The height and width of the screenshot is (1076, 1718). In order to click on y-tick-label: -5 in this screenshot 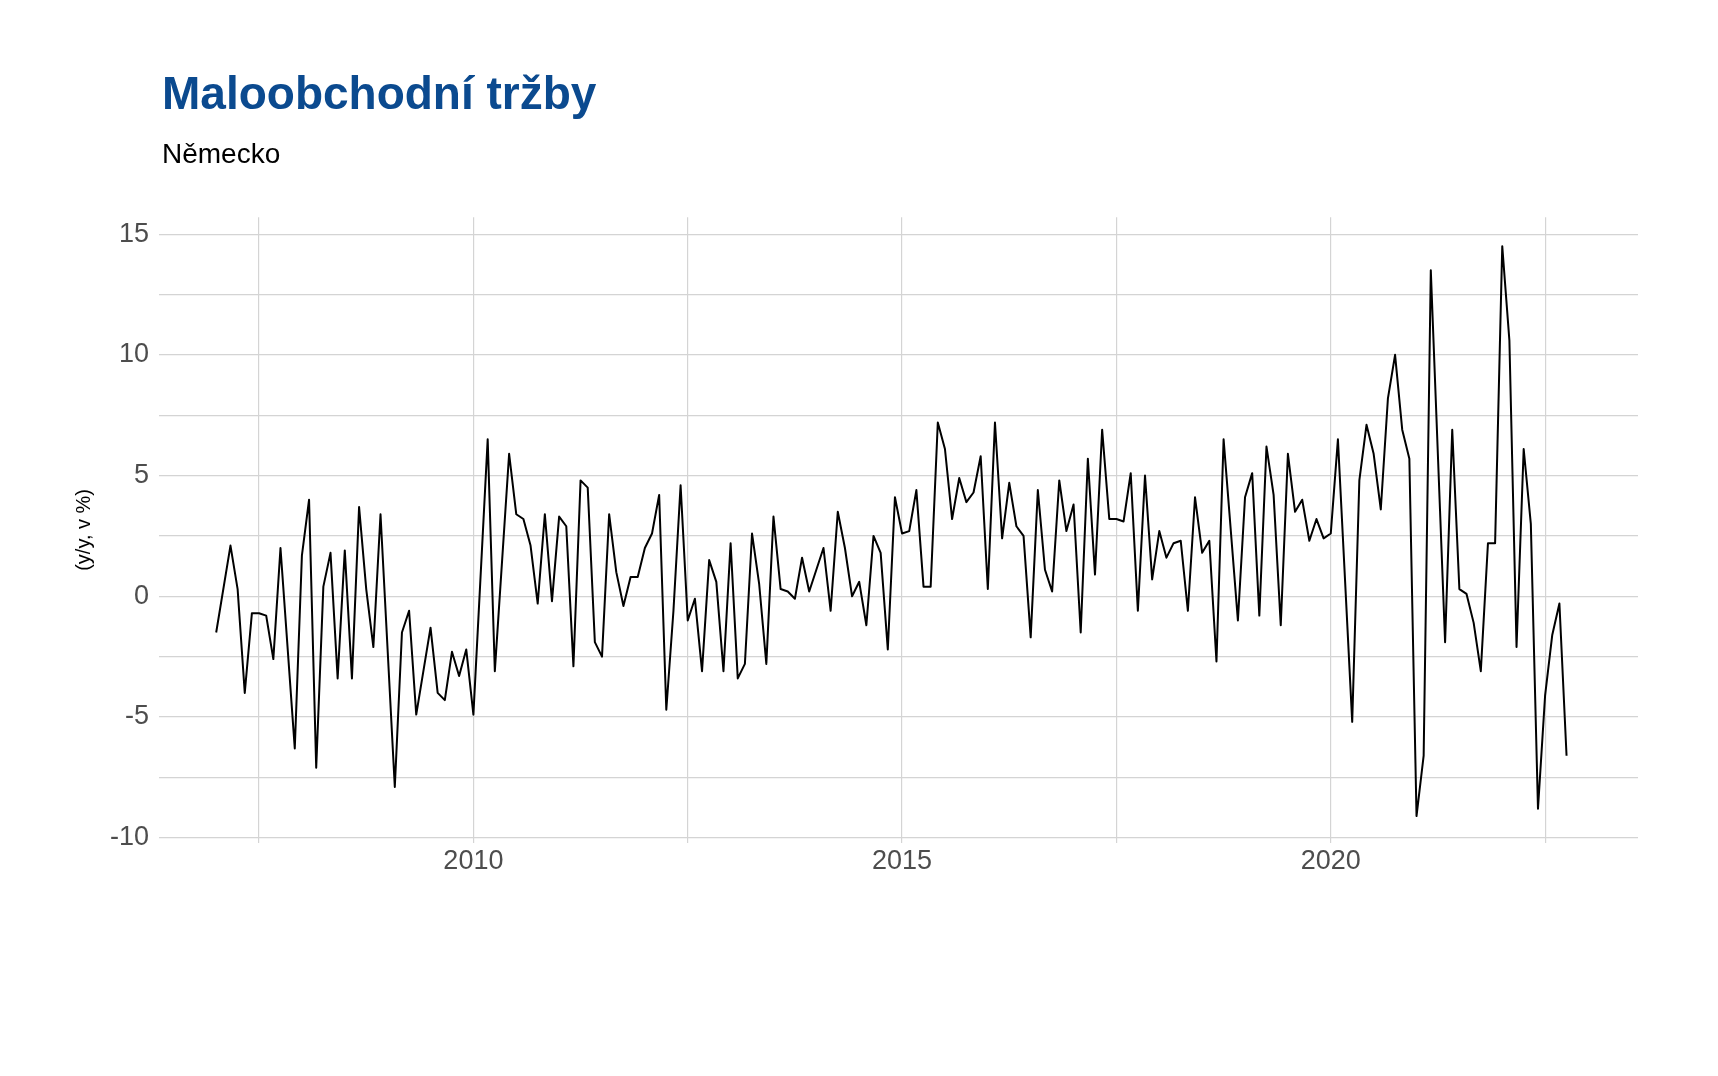, I will do `click(137, 715)`.